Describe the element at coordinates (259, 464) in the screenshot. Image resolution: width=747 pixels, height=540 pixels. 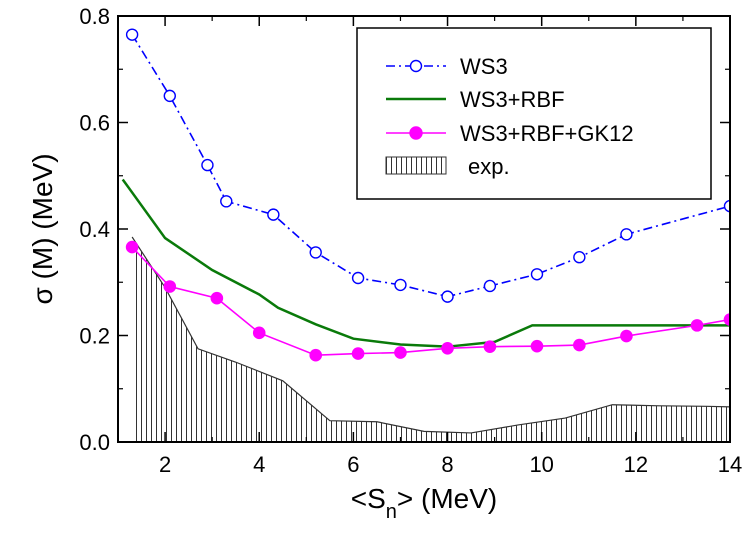
I see `x-tick-label: 4` at that location.